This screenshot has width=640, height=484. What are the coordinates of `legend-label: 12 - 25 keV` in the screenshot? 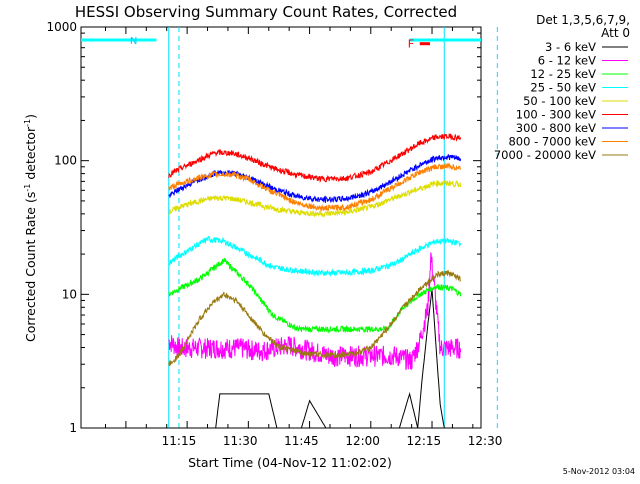 It's located at (563, 74).